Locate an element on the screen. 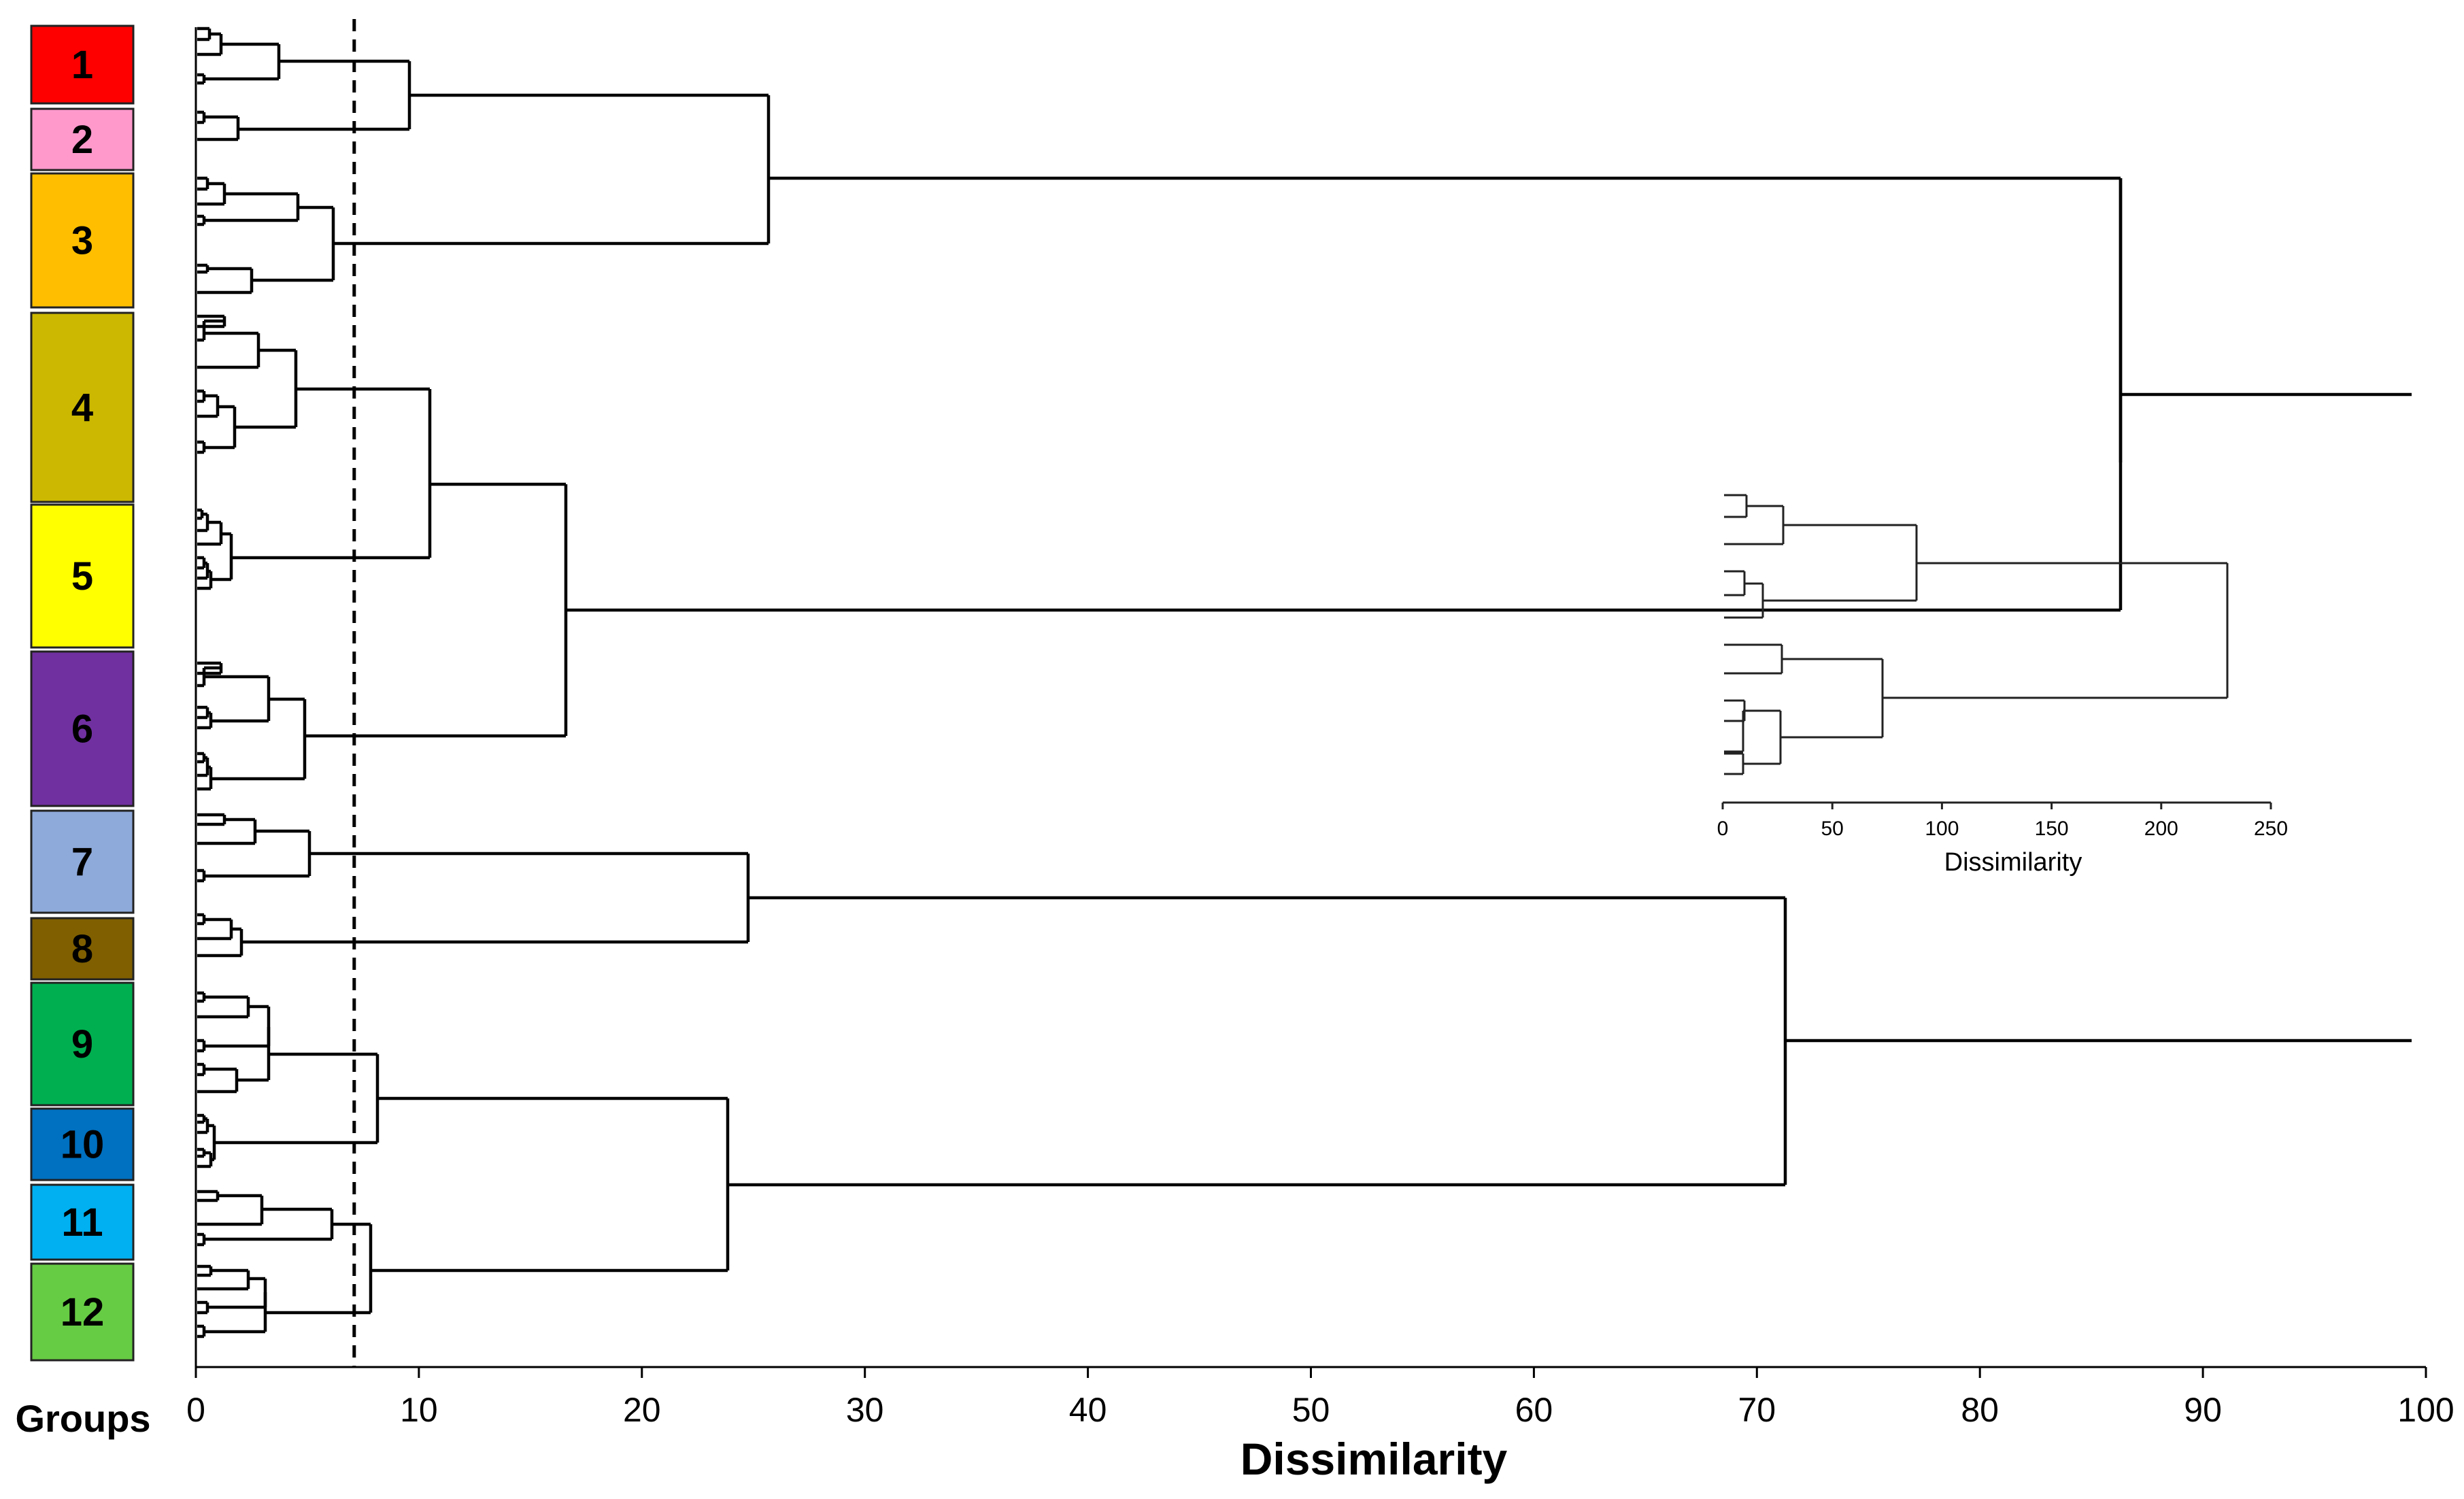 The height and width of the screenshot is (1499, 2464). inset-tree is located at coordinates (1976, 634).